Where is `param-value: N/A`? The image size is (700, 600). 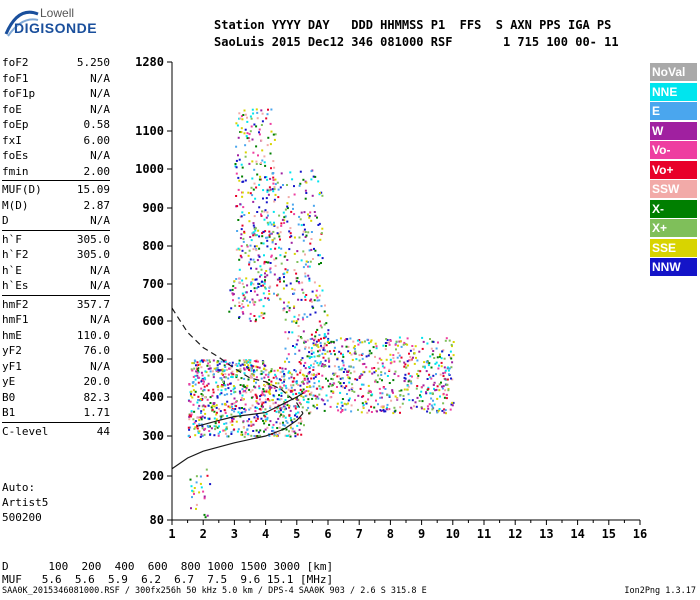 param-value: N/A is located at coordinates (100, 366).